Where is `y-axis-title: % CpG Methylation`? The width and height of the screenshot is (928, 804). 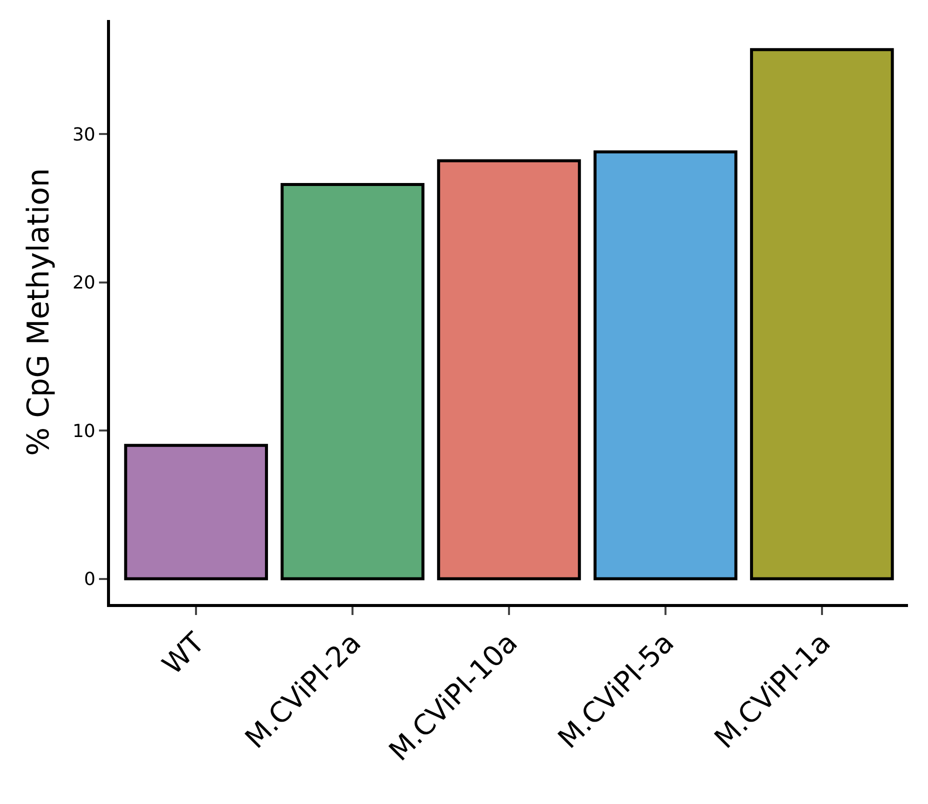
y-axis-title: % CpG Methylation is located at coordinates (38, 312).